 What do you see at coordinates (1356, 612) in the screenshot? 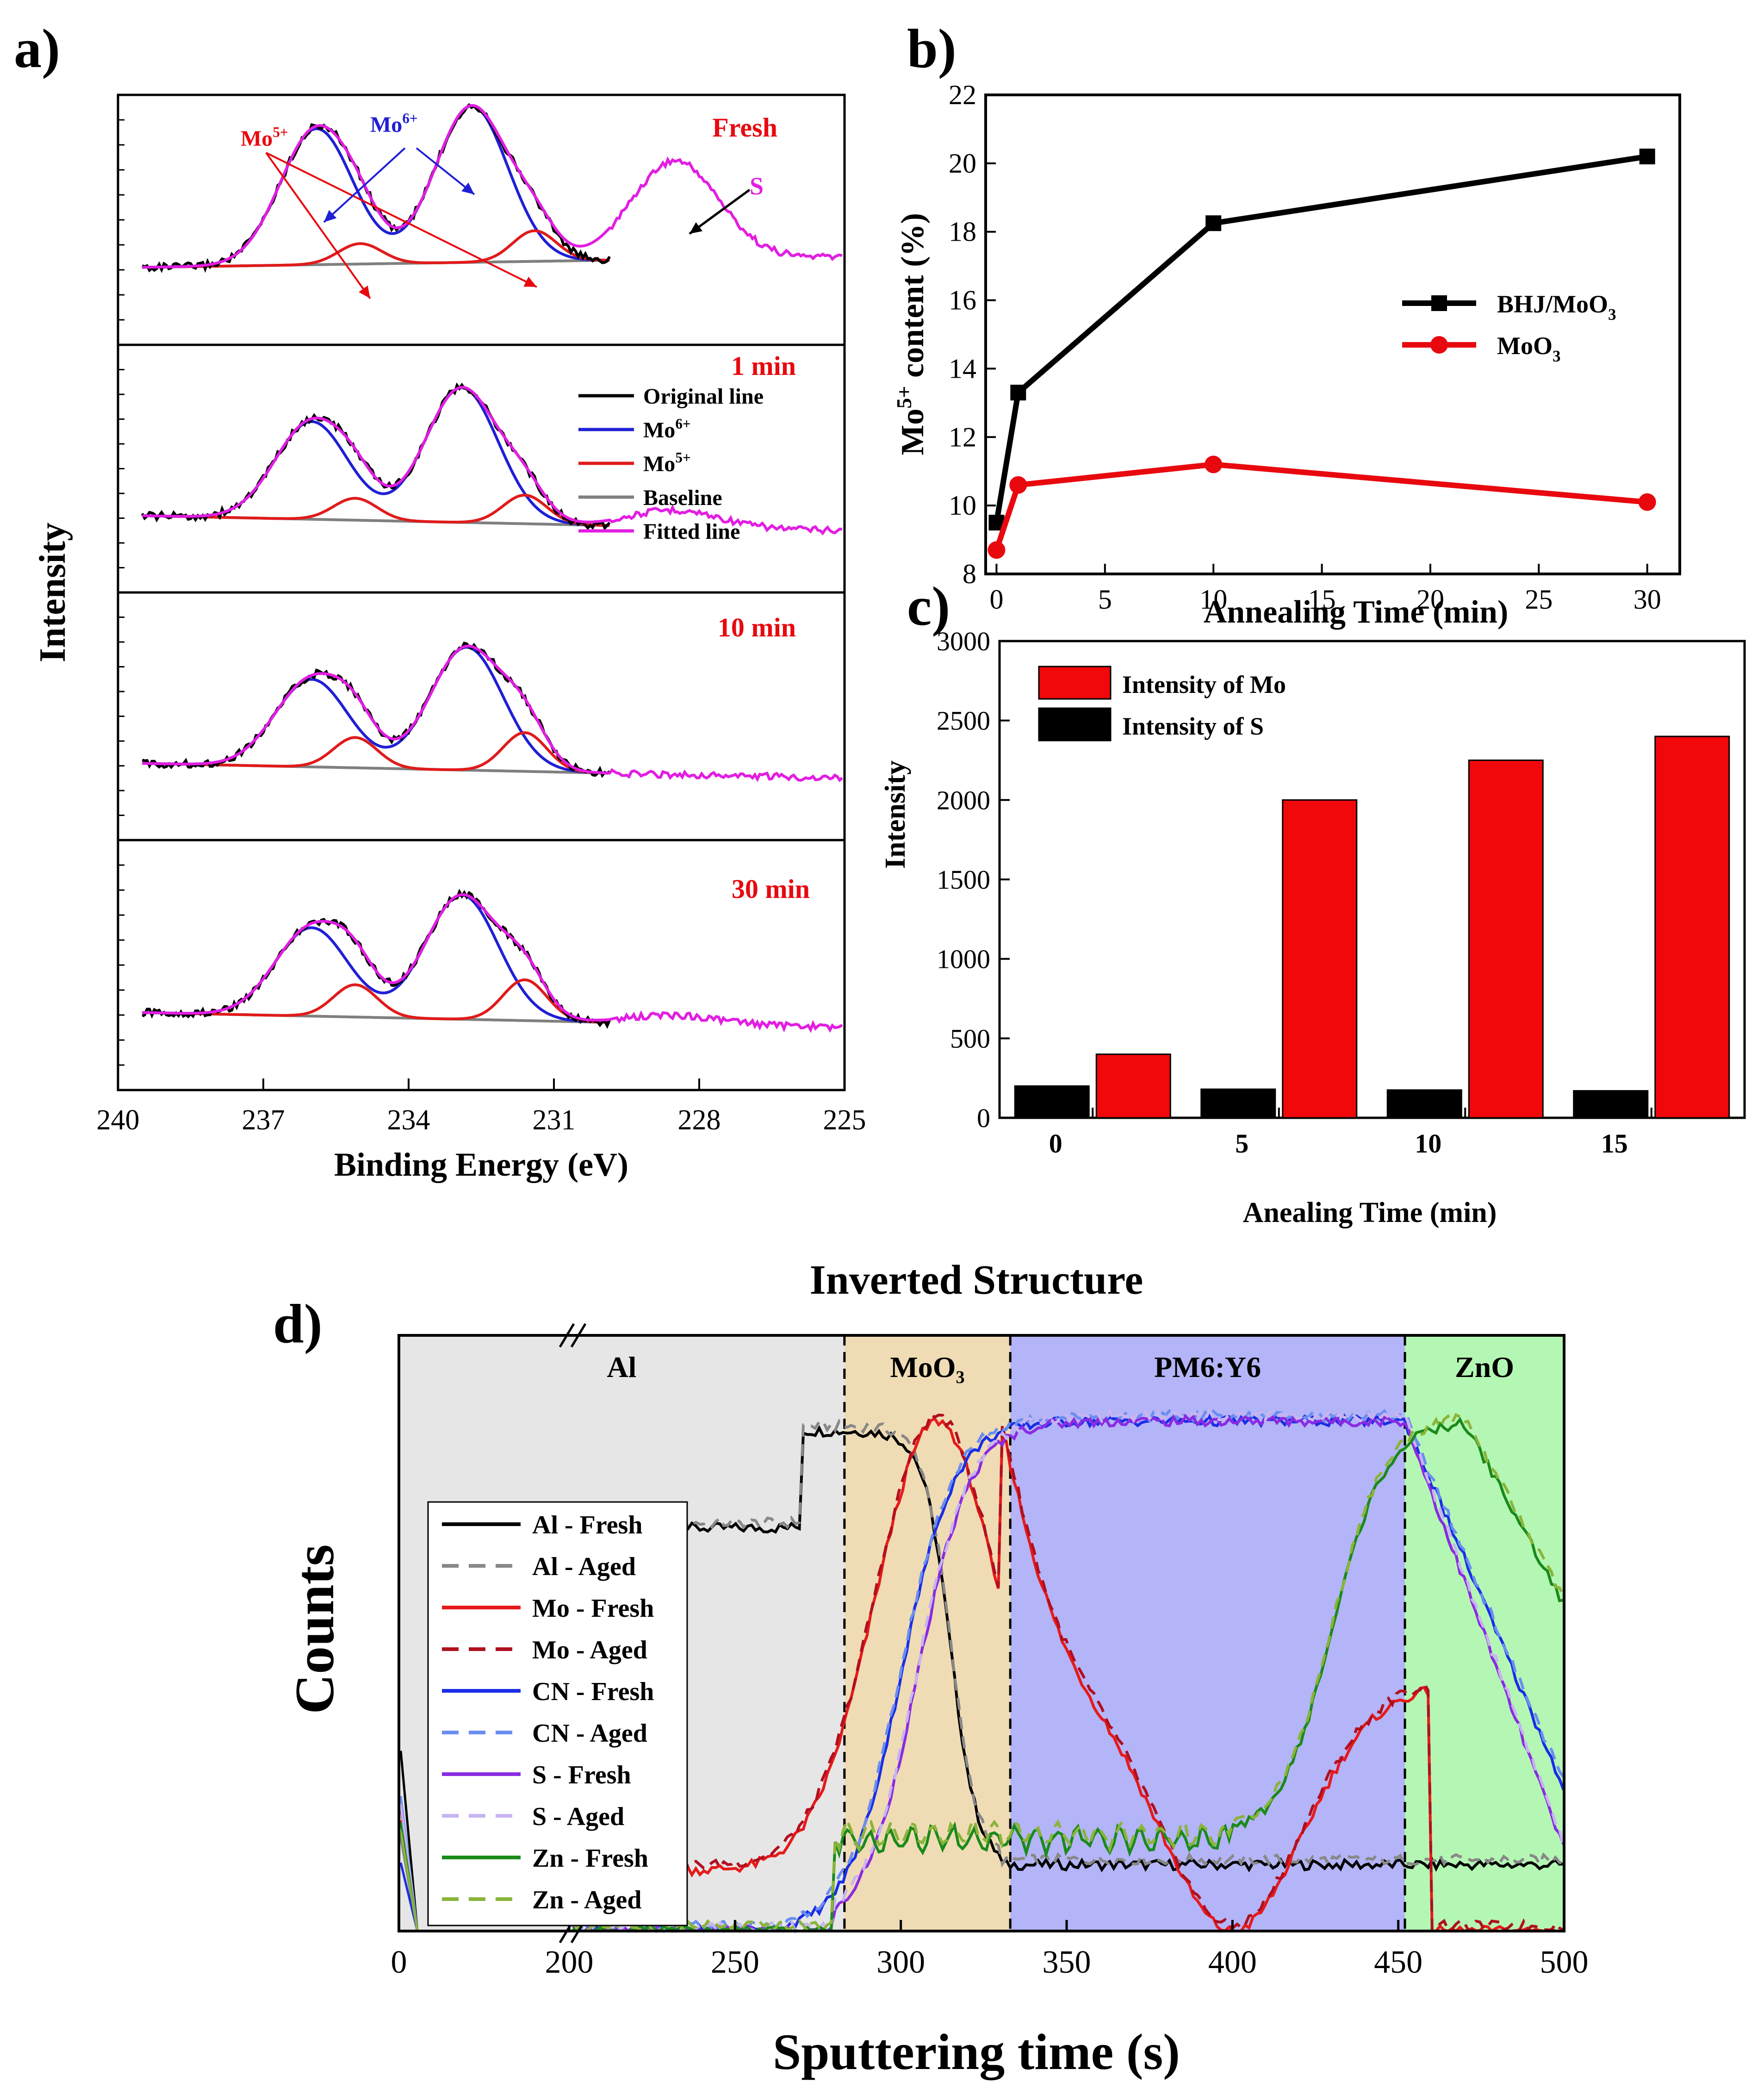
I see `x-axis-title: Annealing Time (min)` at bounding box center [1356, 612].